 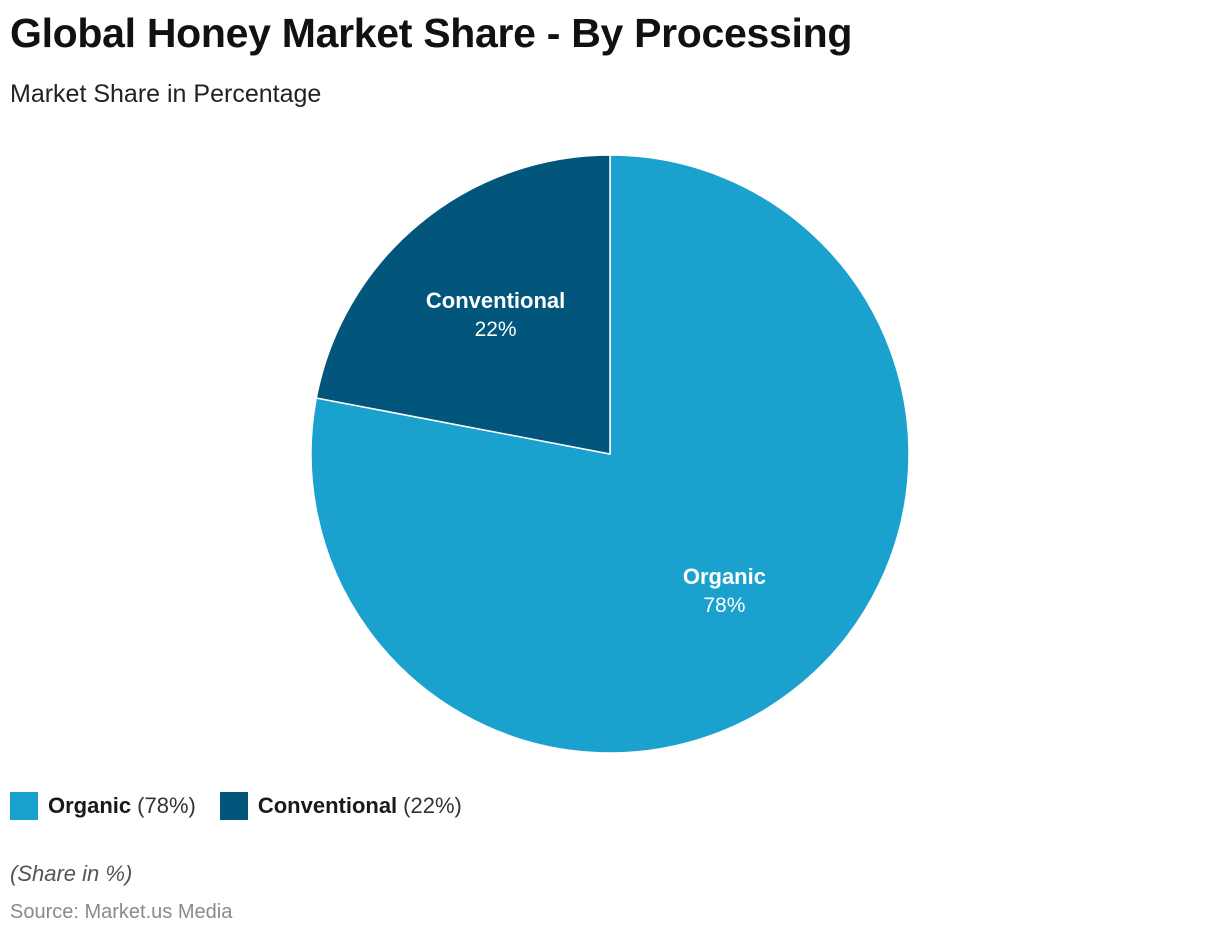 I want to click on pie-slice-labels: Organic 78% Conventional 22%, so click(x=596, y=452).